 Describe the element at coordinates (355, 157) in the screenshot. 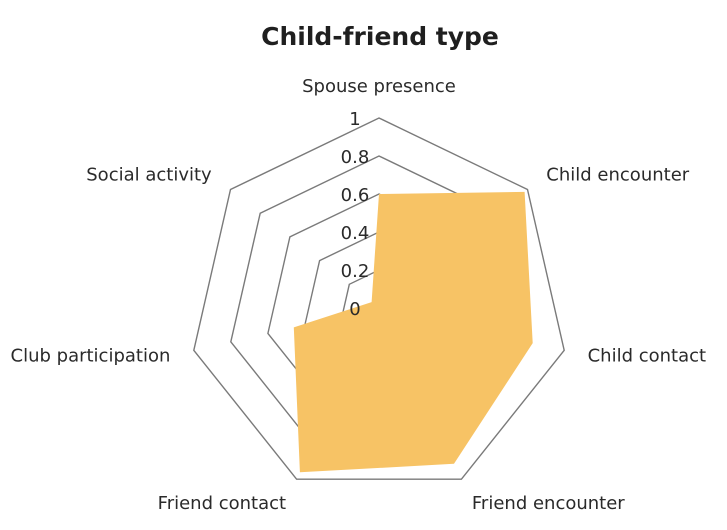

I see `tick-label: 0.8` at that location.